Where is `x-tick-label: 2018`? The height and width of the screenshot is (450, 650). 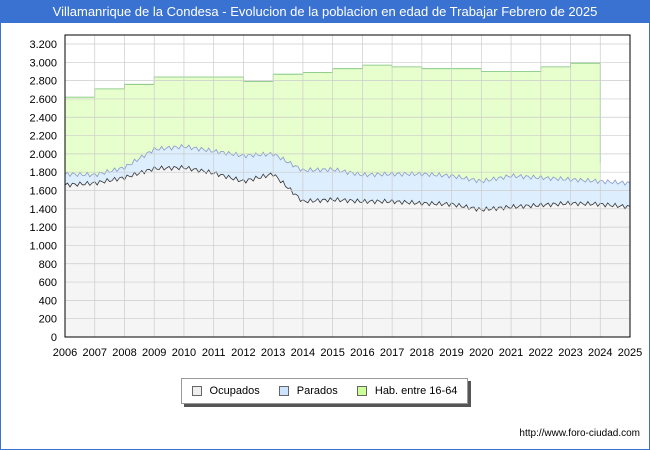
x-tick-label: 2018 is located at coordinates (422, 353).